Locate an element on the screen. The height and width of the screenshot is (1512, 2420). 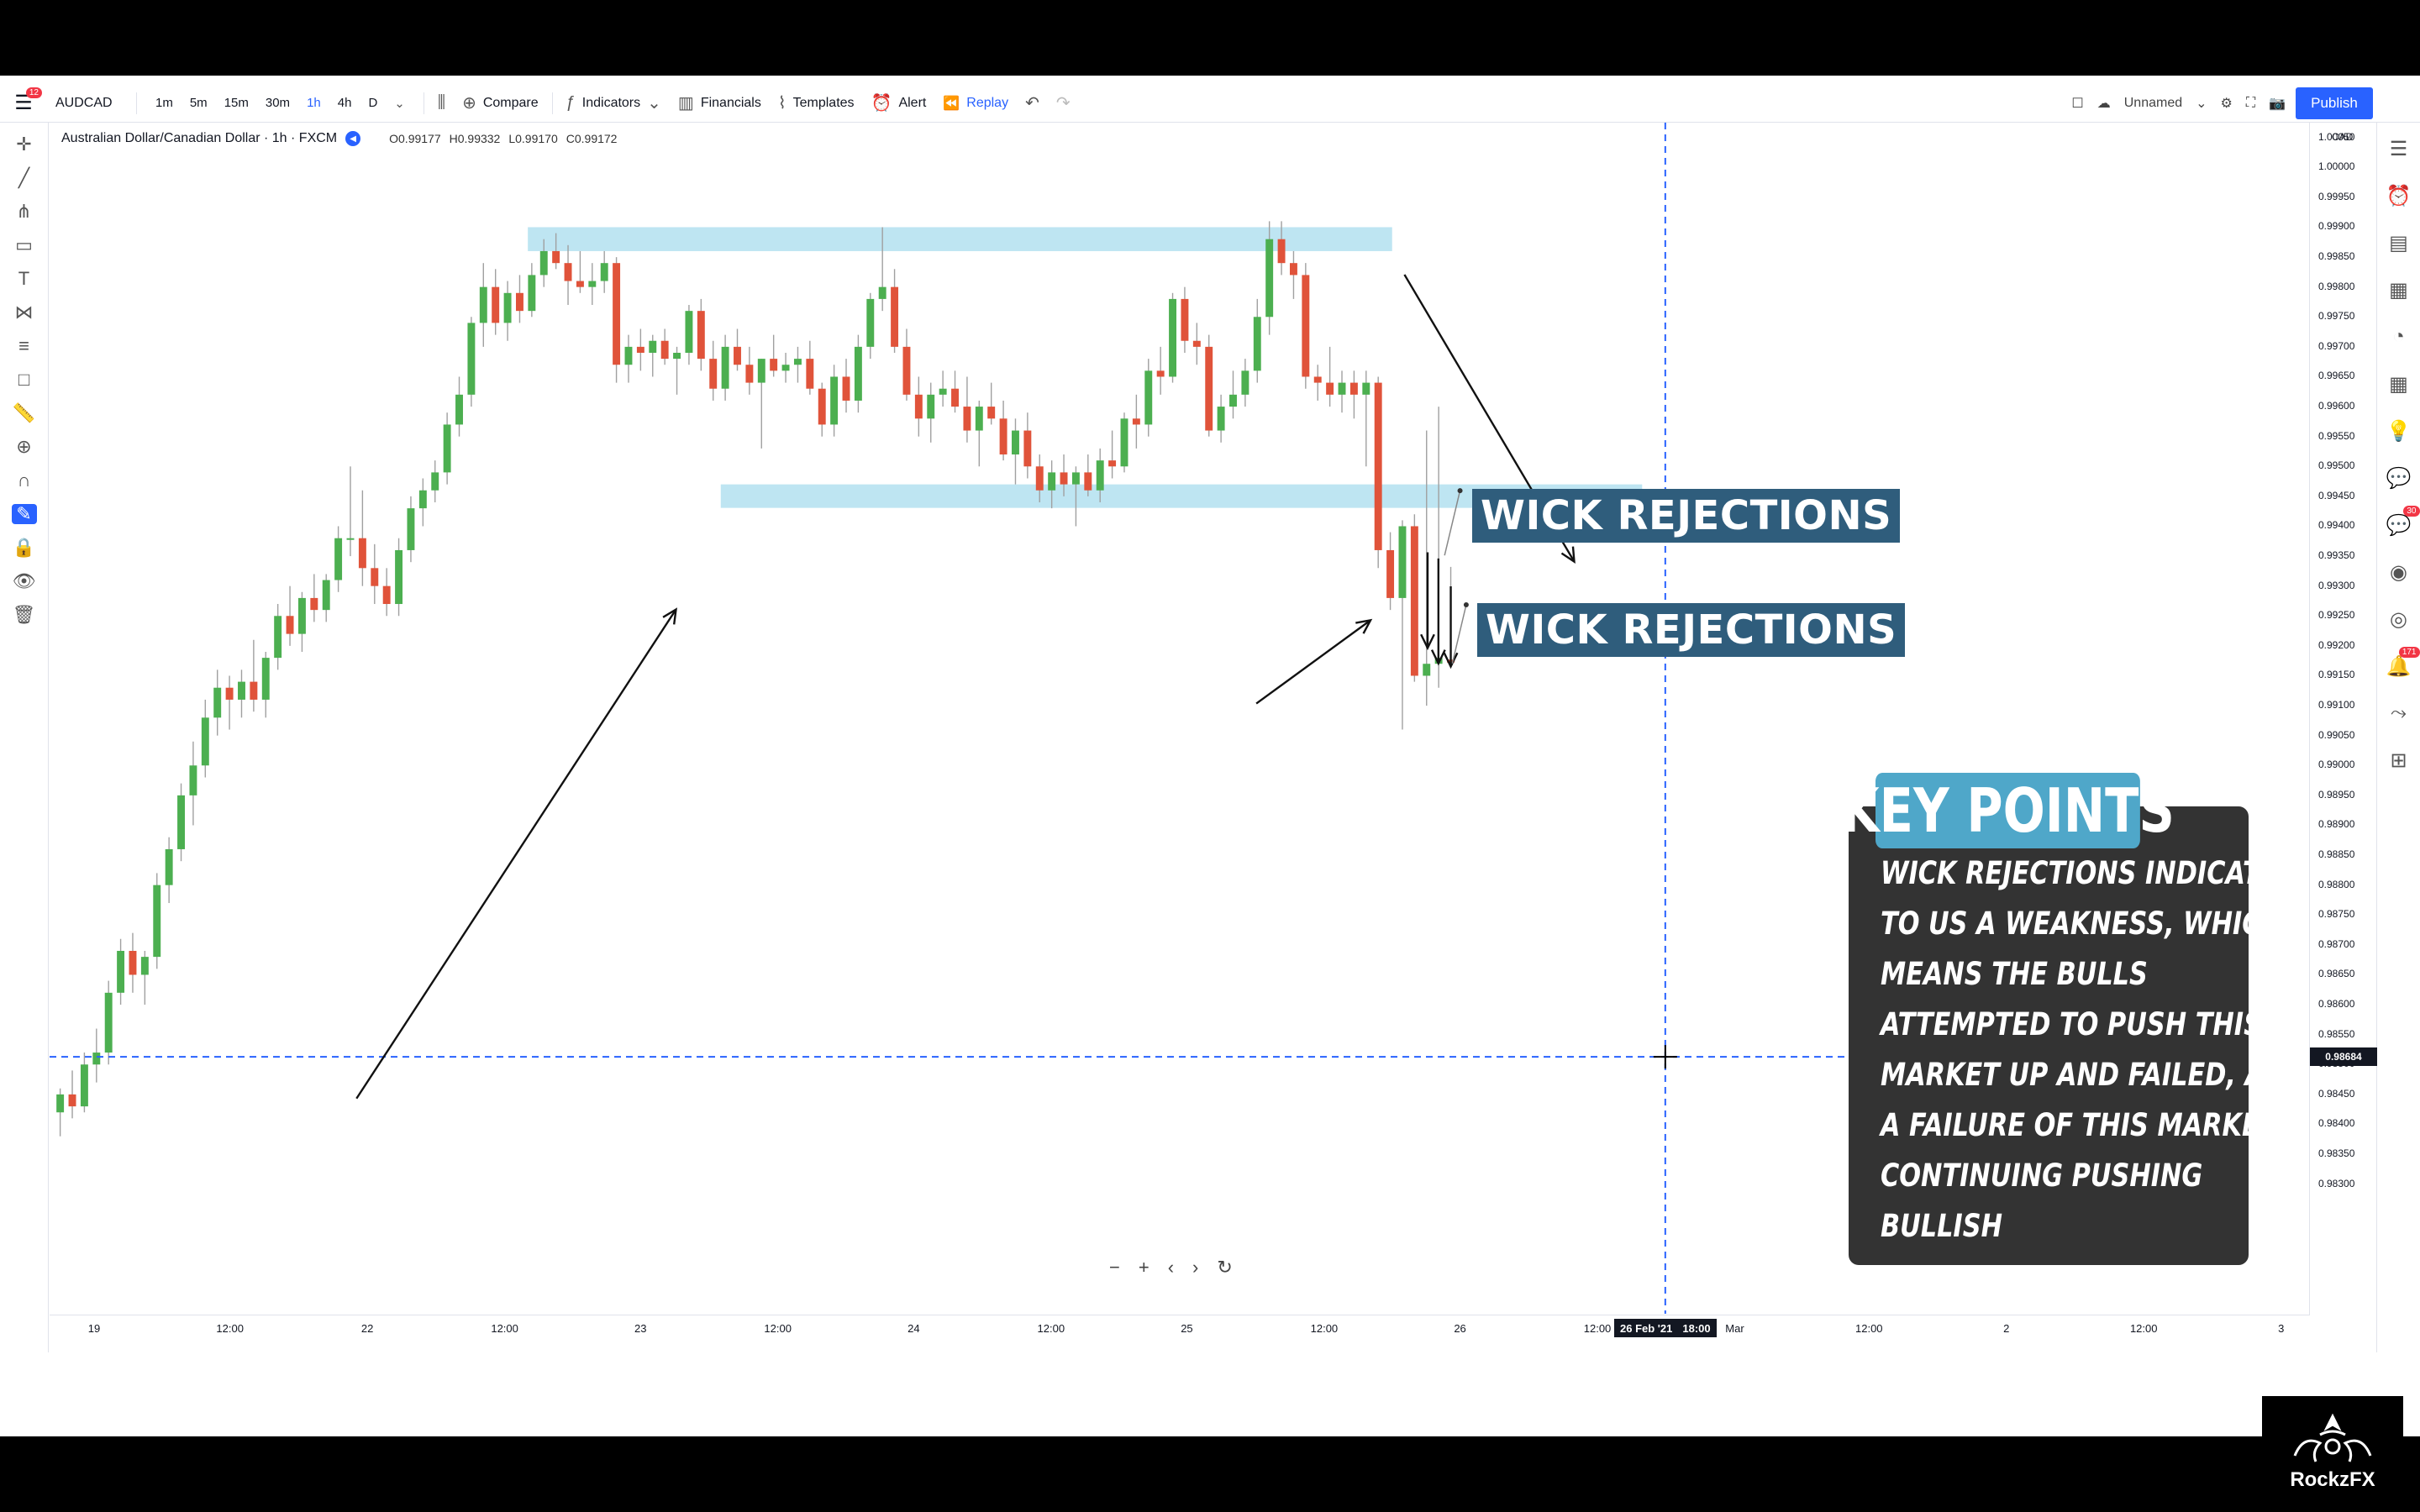
layout-icon: ☐ is located at coordinates (2077, 104).